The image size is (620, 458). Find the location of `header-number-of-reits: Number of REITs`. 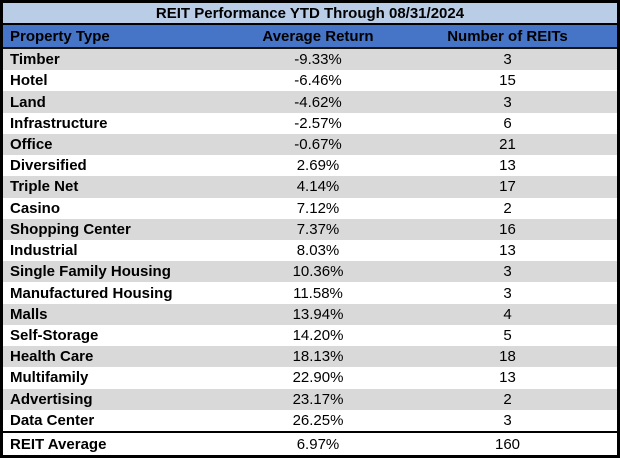

header-number-of-reits: Number of REITs is located at coordinates (507, 36).